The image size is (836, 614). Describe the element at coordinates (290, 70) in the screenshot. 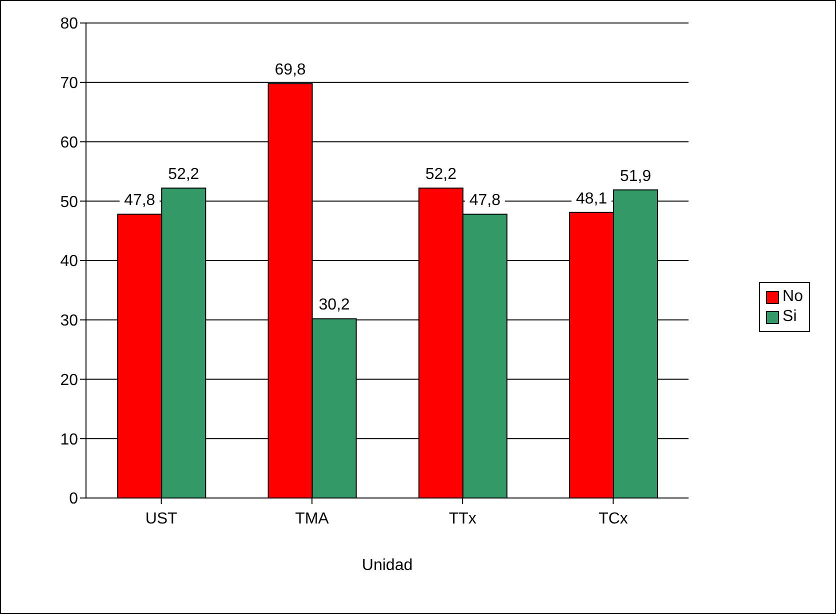

I see `data-label: 69,8` at that location.